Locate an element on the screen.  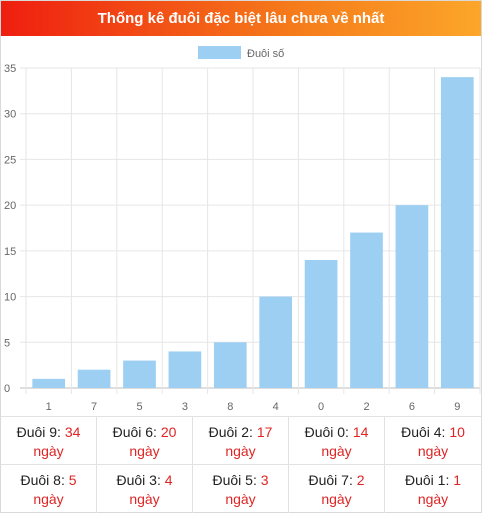
x-tick-label: 0 is located at coordinates (321, 407).